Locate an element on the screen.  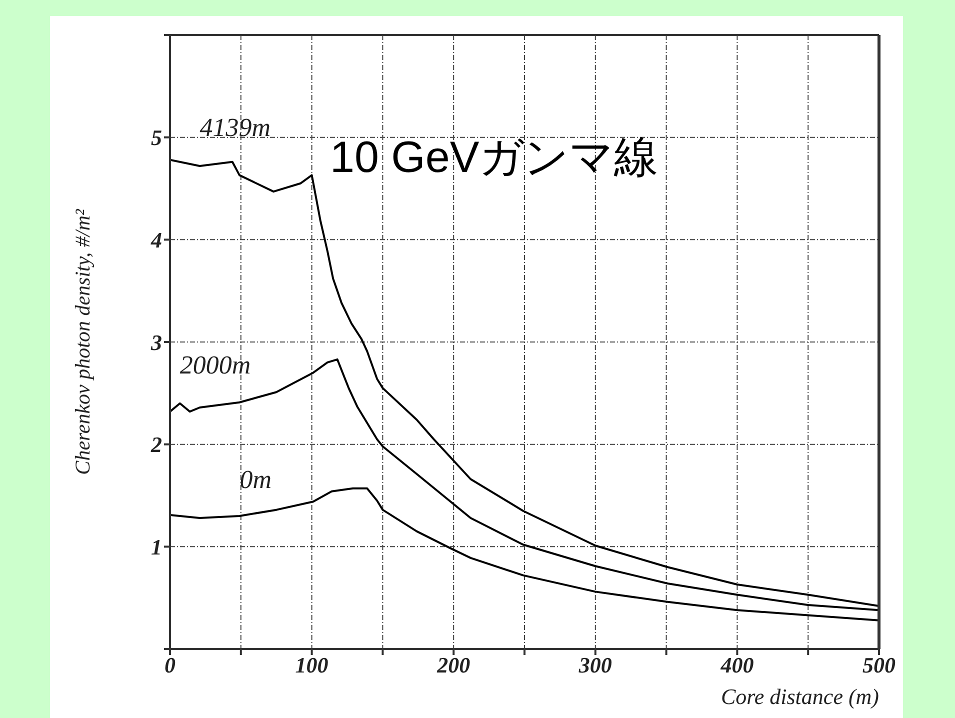
y-tick-label: 4 is located at coordinates (156, 239).